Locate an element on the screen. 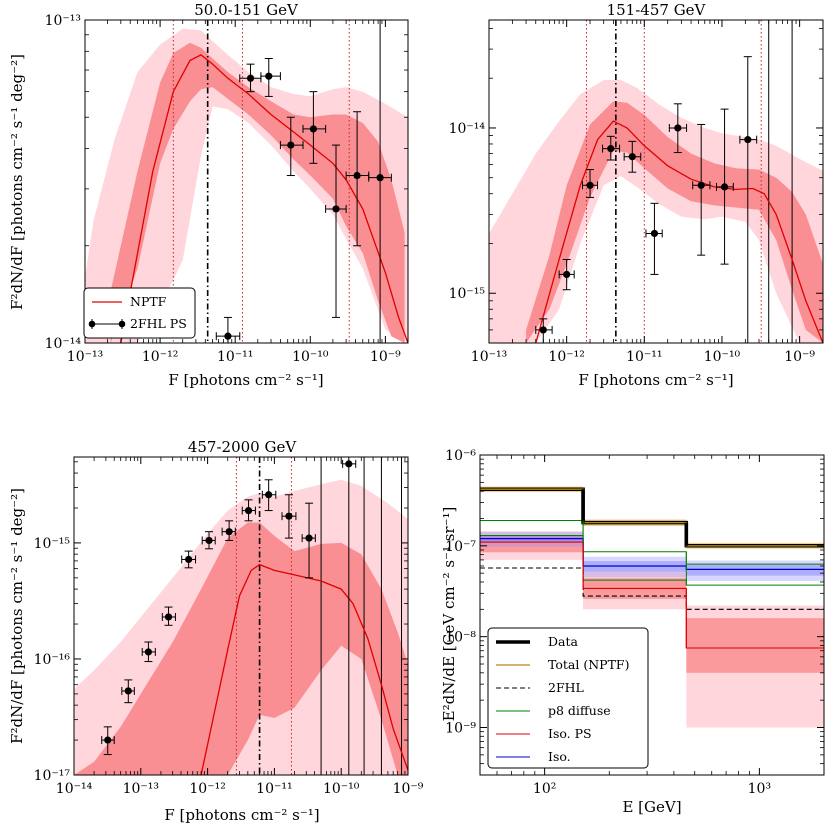 The height and width of the screenshot is (830, 830). panel-151-457-title: 151-457 GeV is located at coordinates (657, 10).